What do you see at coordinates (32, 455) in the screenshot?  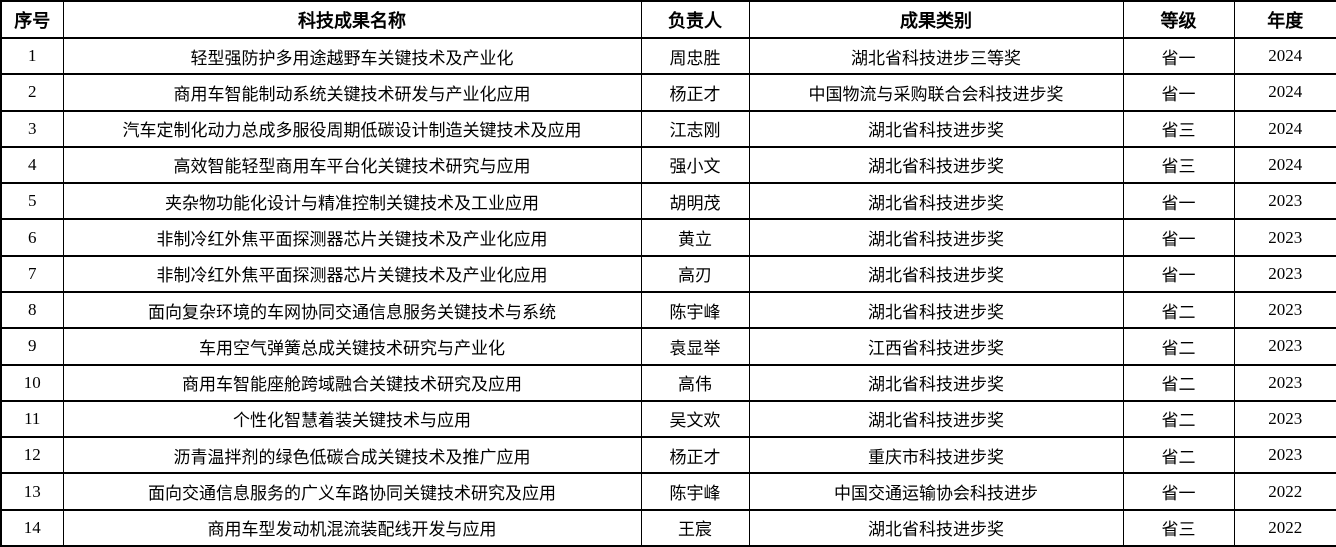 I see `cell-index: 12` at bounding box center [32, 455].